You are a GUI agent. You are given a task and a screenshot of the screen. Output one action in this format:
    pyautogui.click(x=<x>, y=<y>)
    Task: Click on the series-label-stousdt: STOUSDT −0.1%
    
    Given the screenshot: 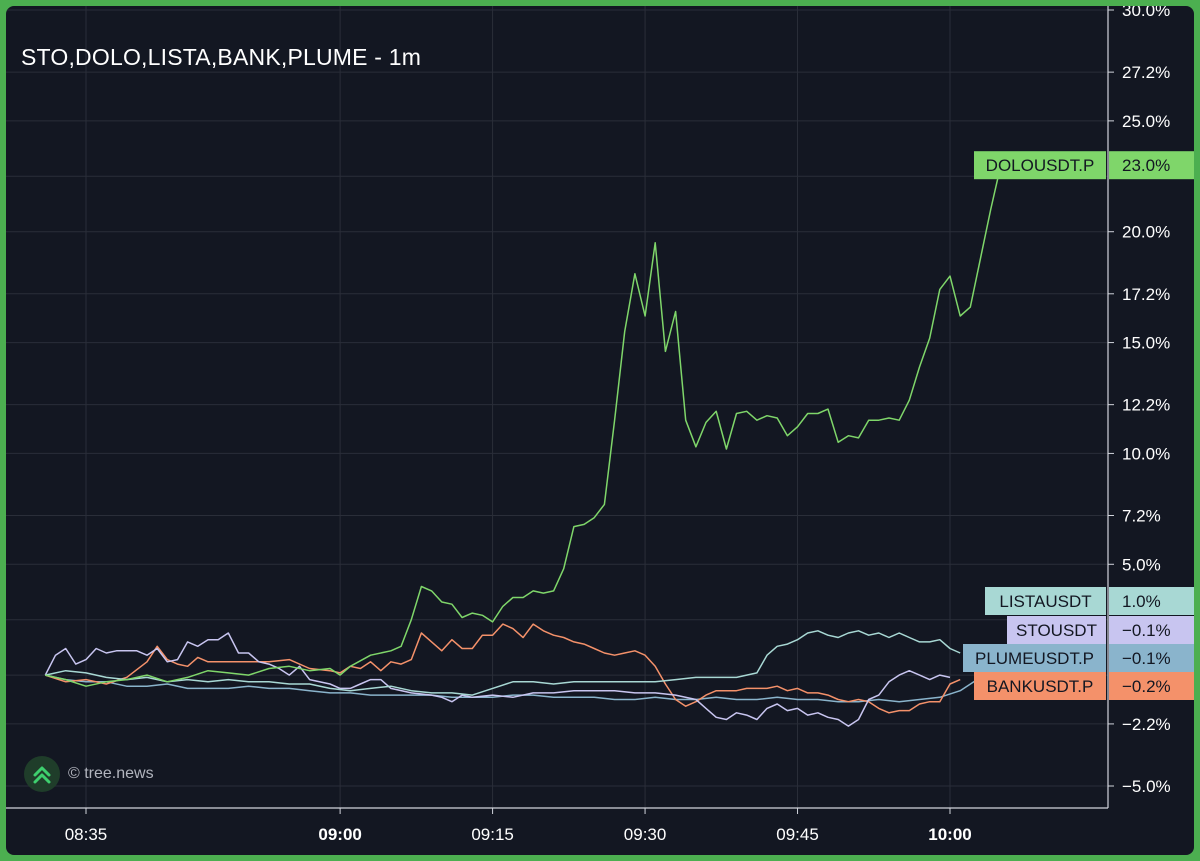 What is the action you would take?
    pyautogui.click(x=1100, y=630)
    